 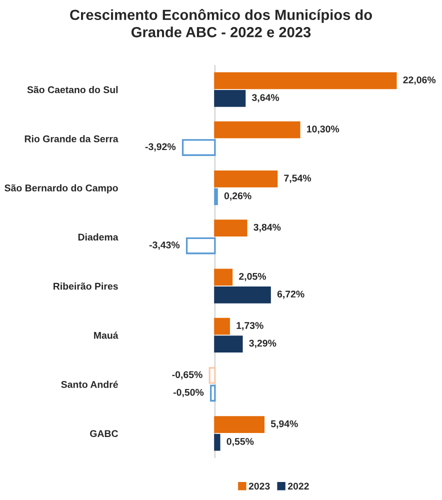 I want to click on y-tick-label: Ribeirão Pires, so click(x=86, y=286).